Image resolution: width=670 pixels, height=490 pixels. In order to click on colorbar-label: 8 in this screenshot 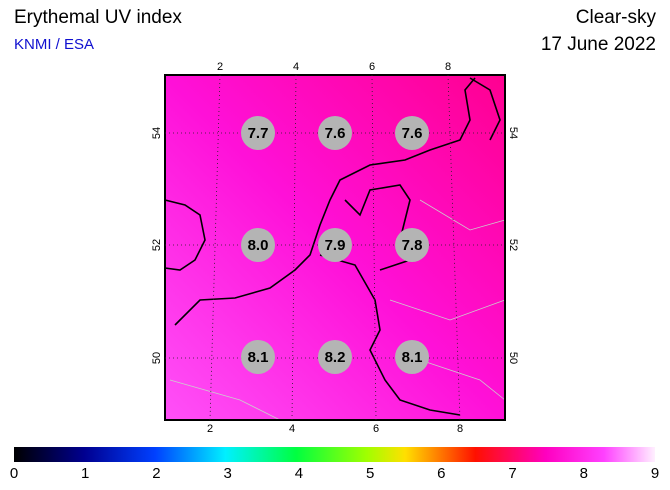, I will do `click(584, 473)`.